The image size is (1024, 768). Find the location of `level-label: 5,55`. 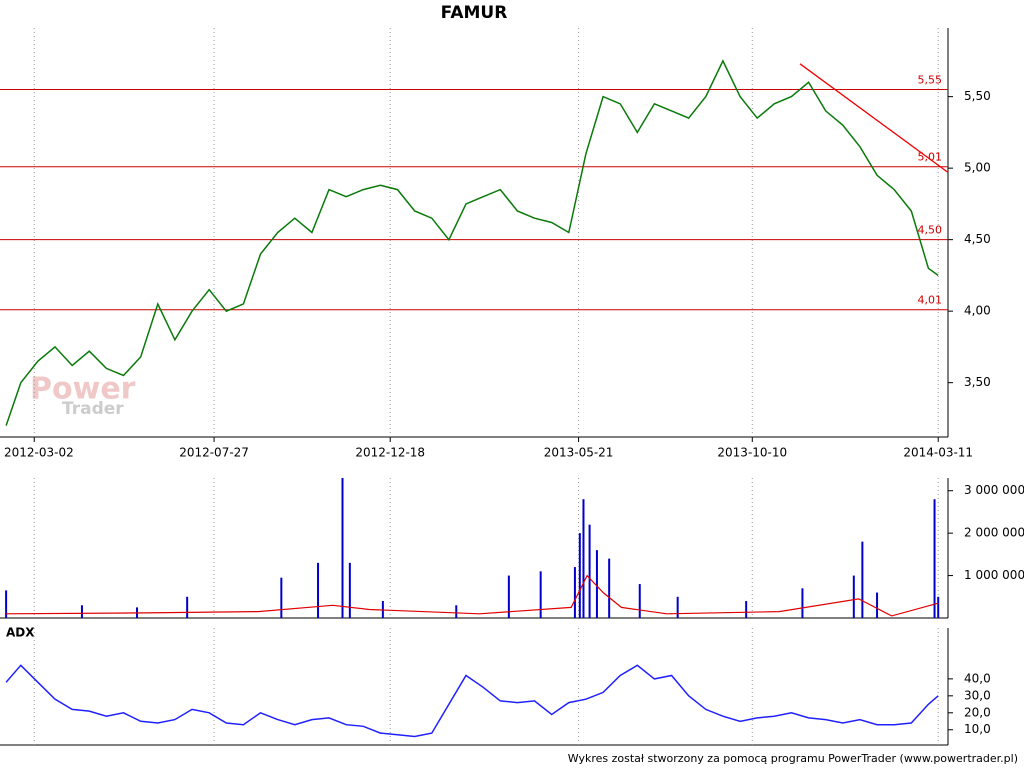

level-label: 5,55 is located at coordinates (930, 79).